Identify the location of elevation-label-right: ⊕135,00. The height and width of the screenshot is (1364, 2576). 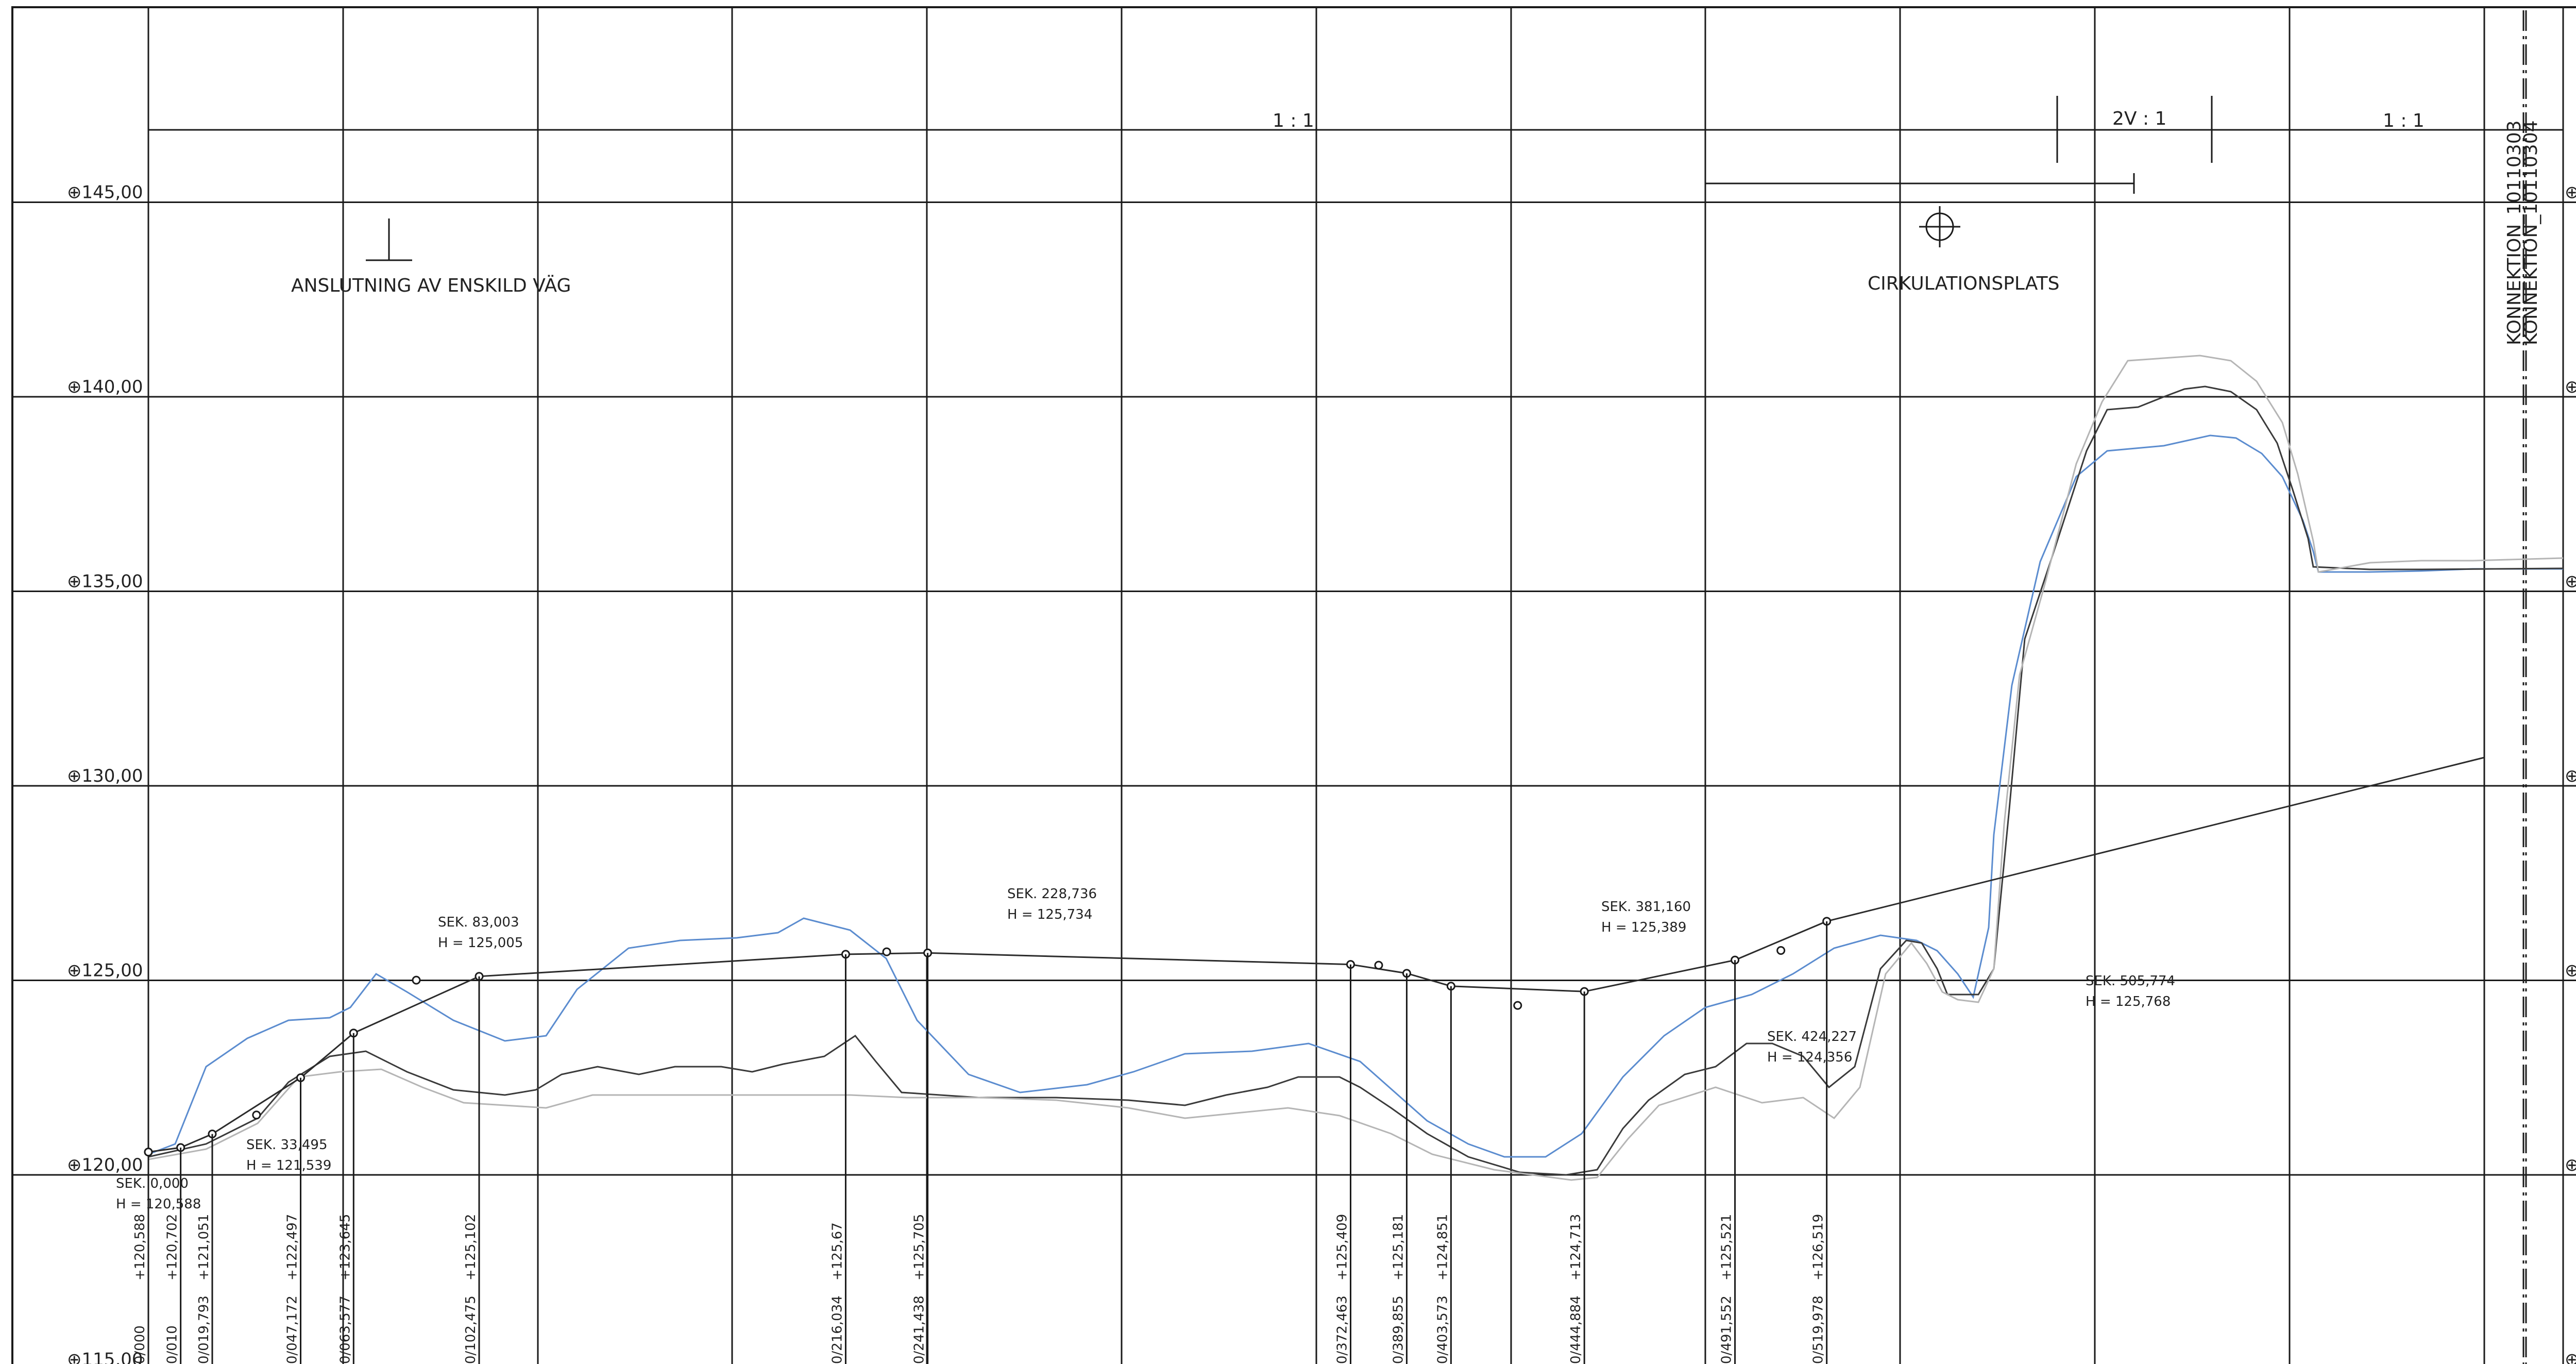
(2570, 582).